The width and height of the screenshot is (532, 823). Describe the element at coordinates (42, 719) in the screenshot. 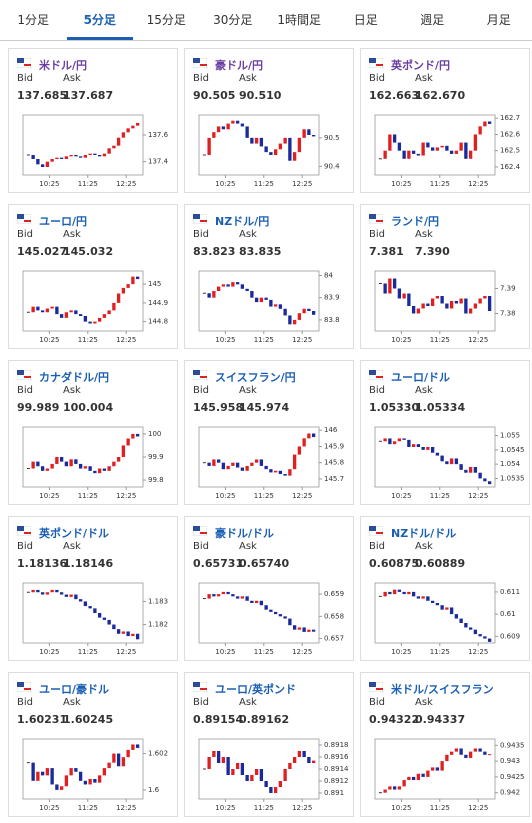

I see `bid-value: 1.60231` at that location.